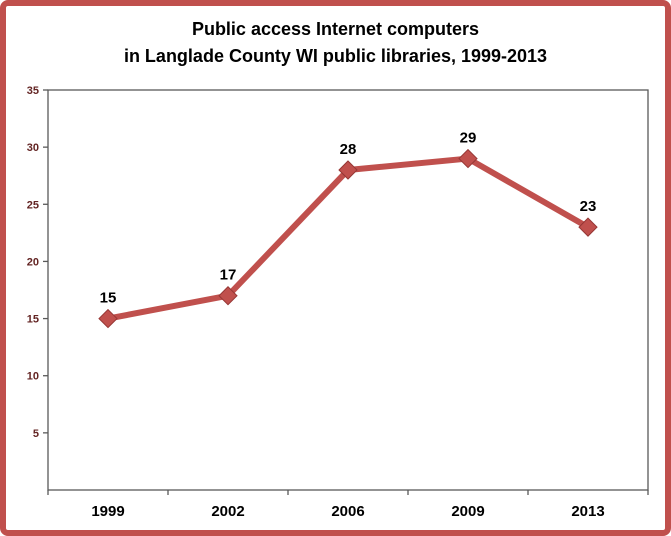  What do you see at coordinates (347, 511) in the screenshot?
I see `x-axis-label: 2006` at bounding box center [347, 511].